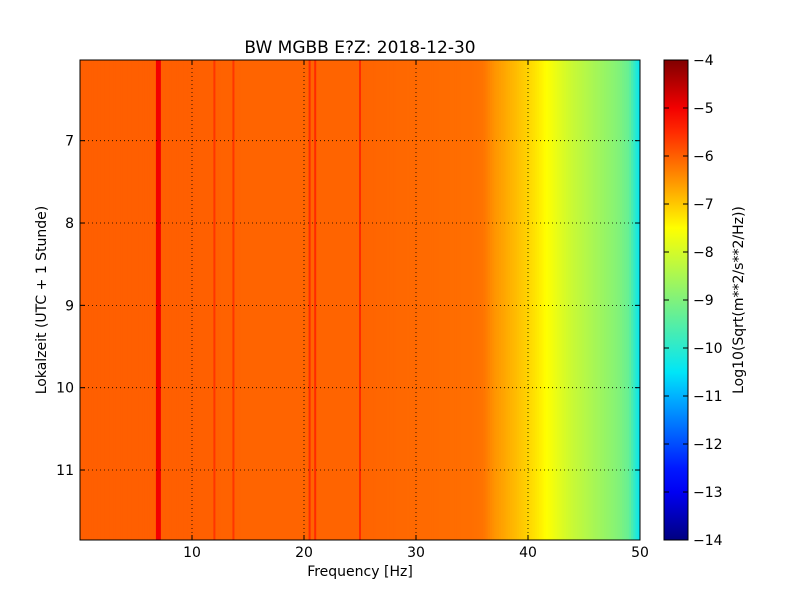 The width and height of the screenshot is (800, 600). Describe the element at coordinates (739, 300) in the screenshot. I see `colorbar-label: Log10(Sqrt(m**2/s**2/Hz))` at that location.